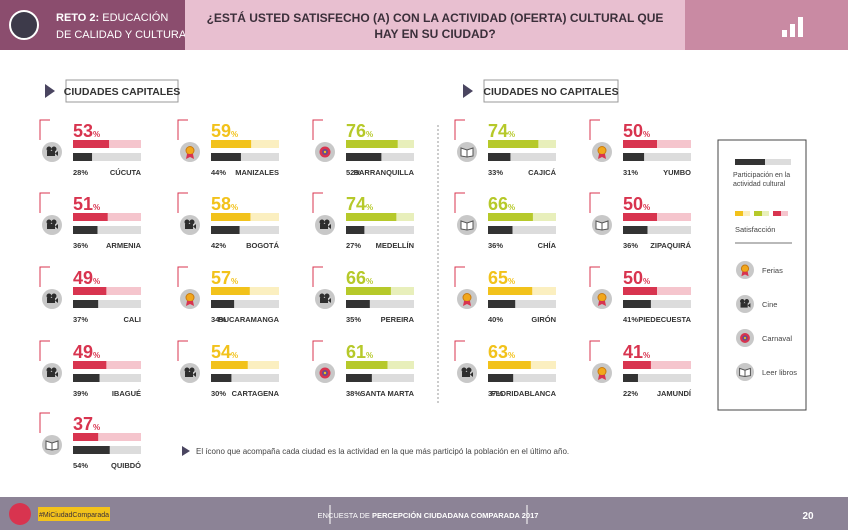  Describe the element at coordinates (80, 393) in the screenshot. I see `participation-label: 39%` at that location.